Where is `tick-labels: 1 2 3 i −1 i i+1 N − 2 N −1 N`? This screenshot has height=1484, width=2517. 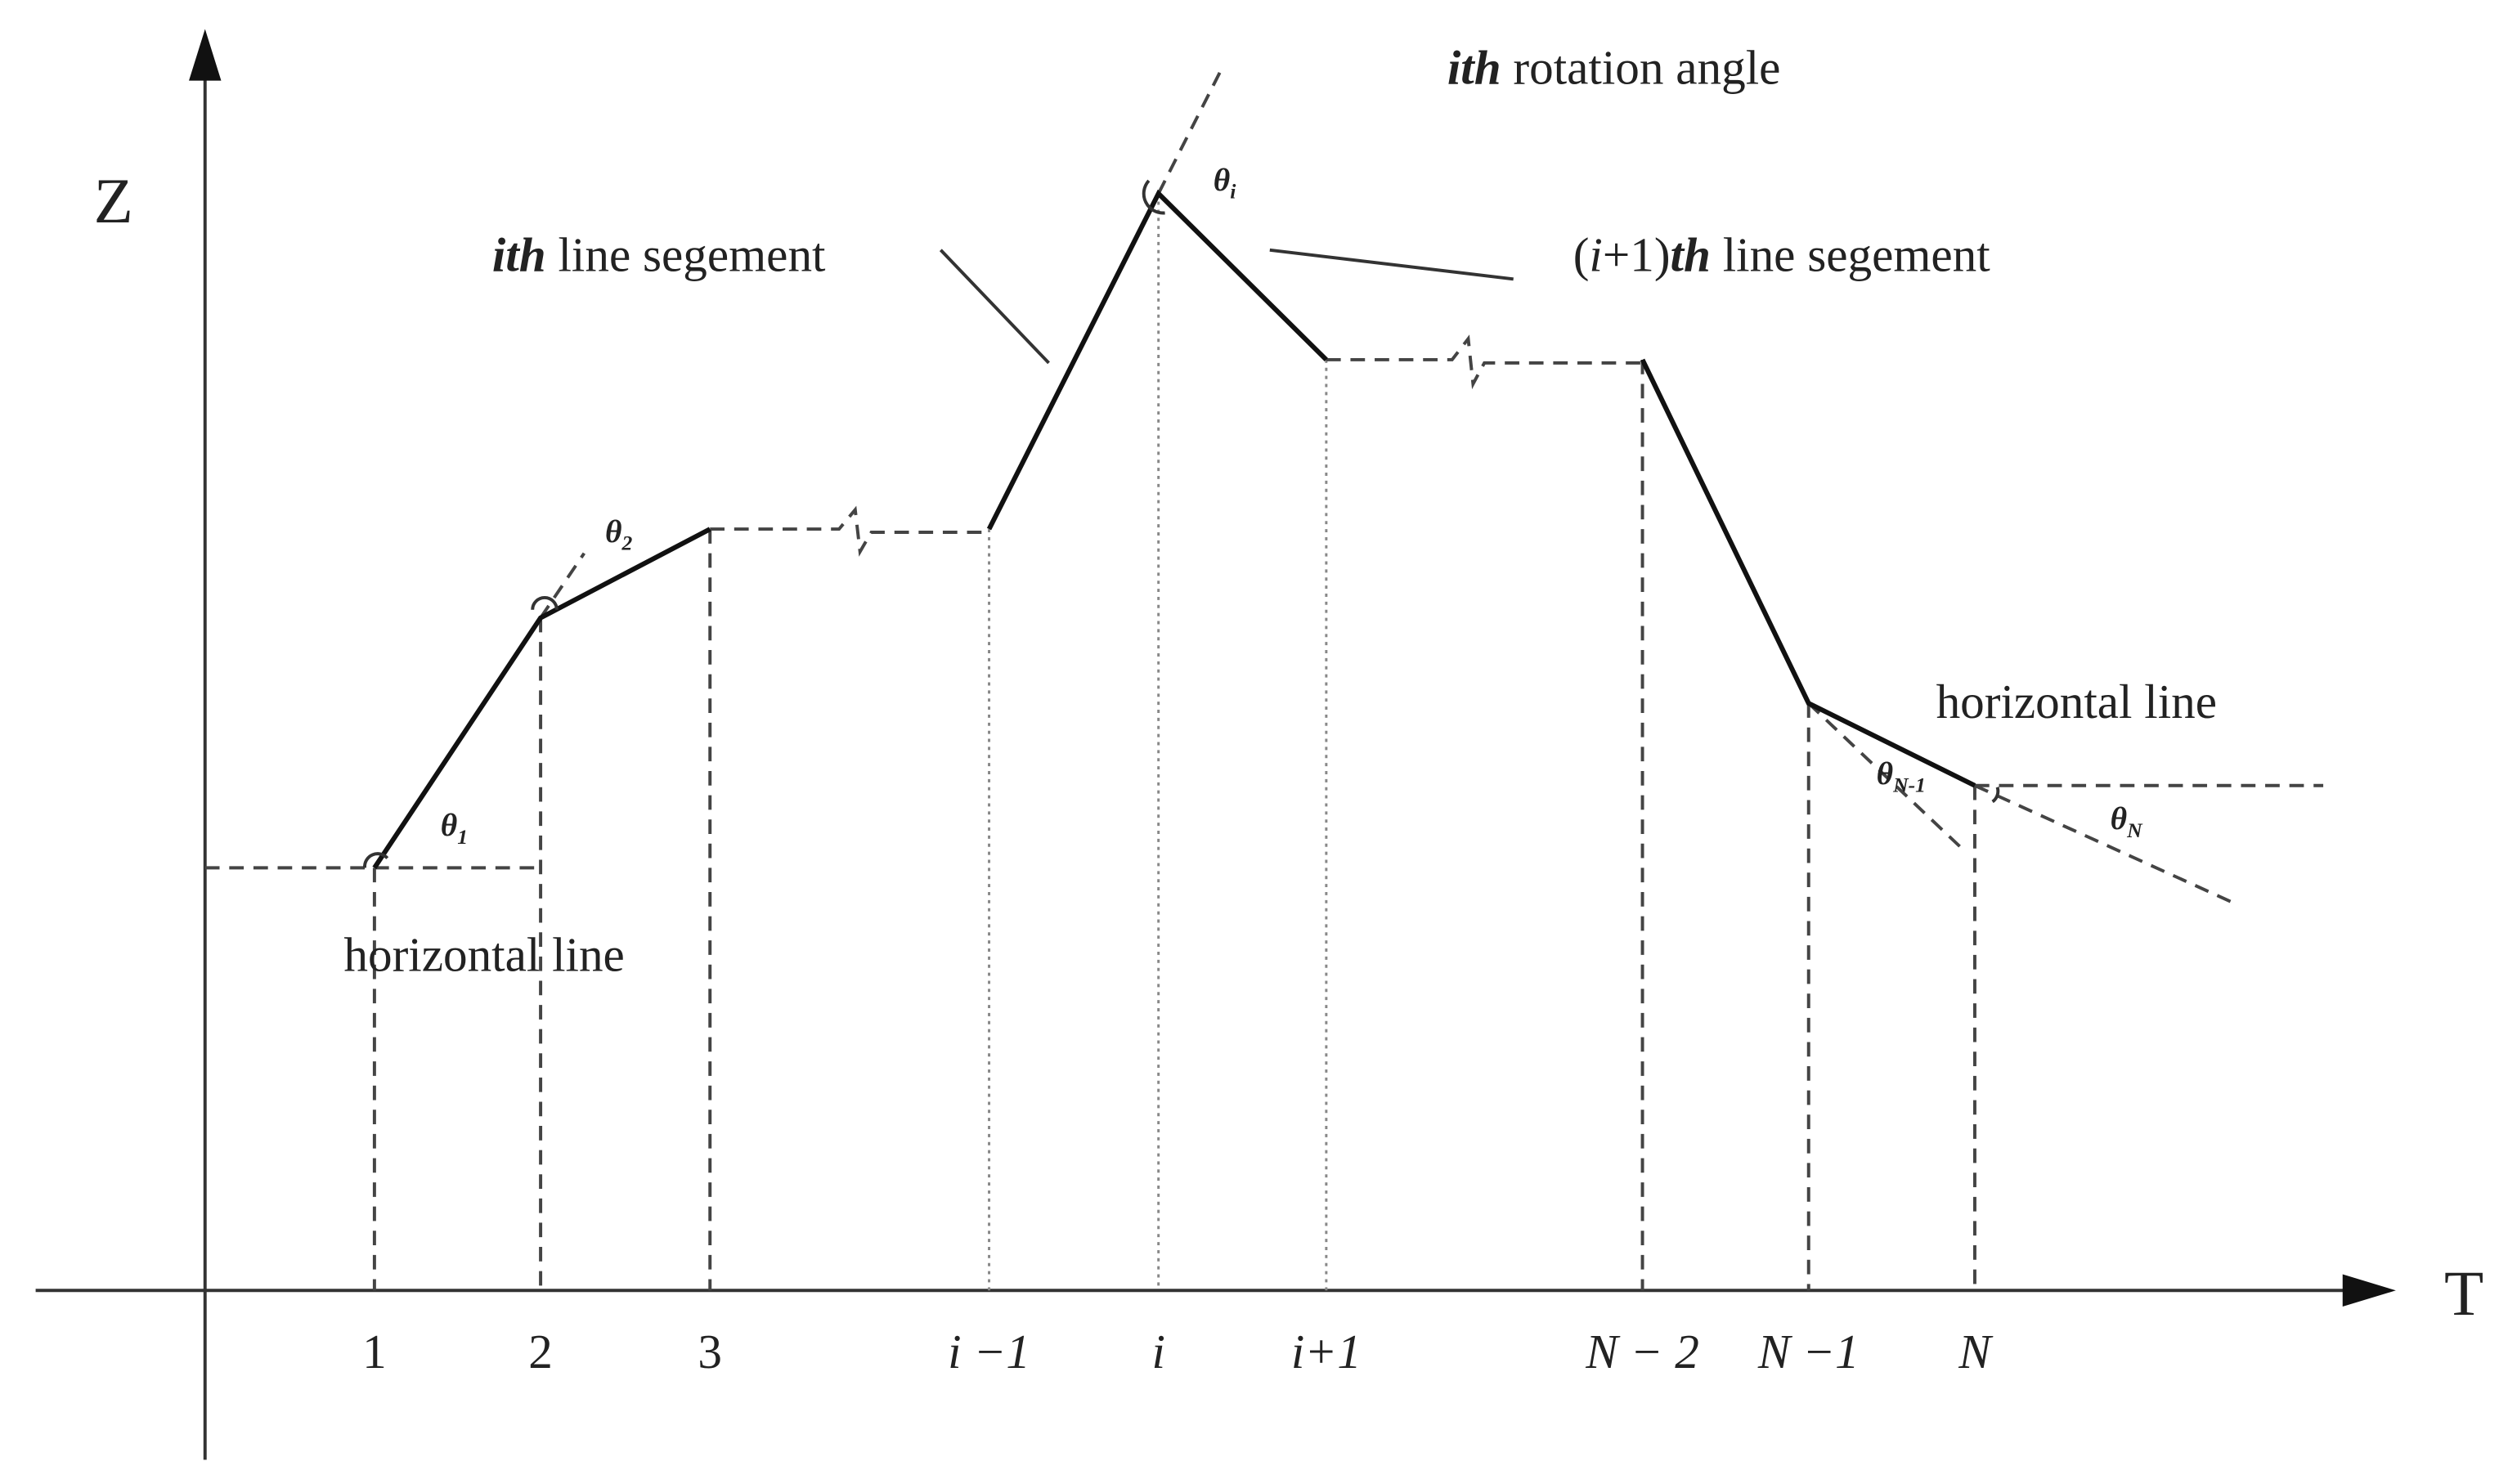 tick-labels: 1 2 3 i −1 i i+1 N − 2 N −1 N is located at coordinates (1178, 1352).